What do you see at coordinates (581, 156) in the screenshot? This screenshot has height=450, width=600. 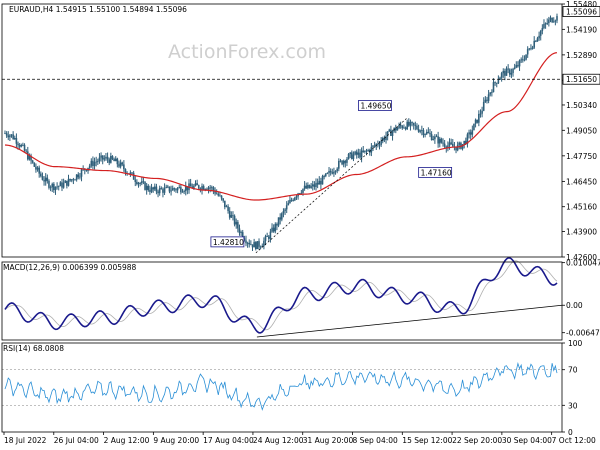 I see `y-tick-label: 1.47750` at bounding box center [581, 156].